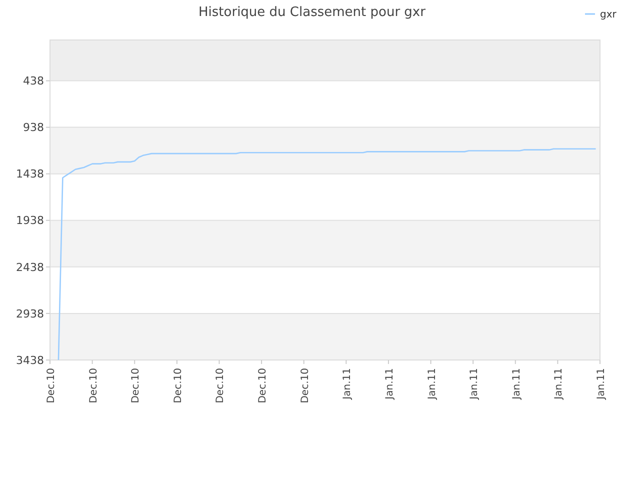 The width and height of the screenshot is (640, 480). Describe the element at coordinates (312, 12) in the screenshot. I see `chart-title: Historique du Classement pour gxr` at that location.